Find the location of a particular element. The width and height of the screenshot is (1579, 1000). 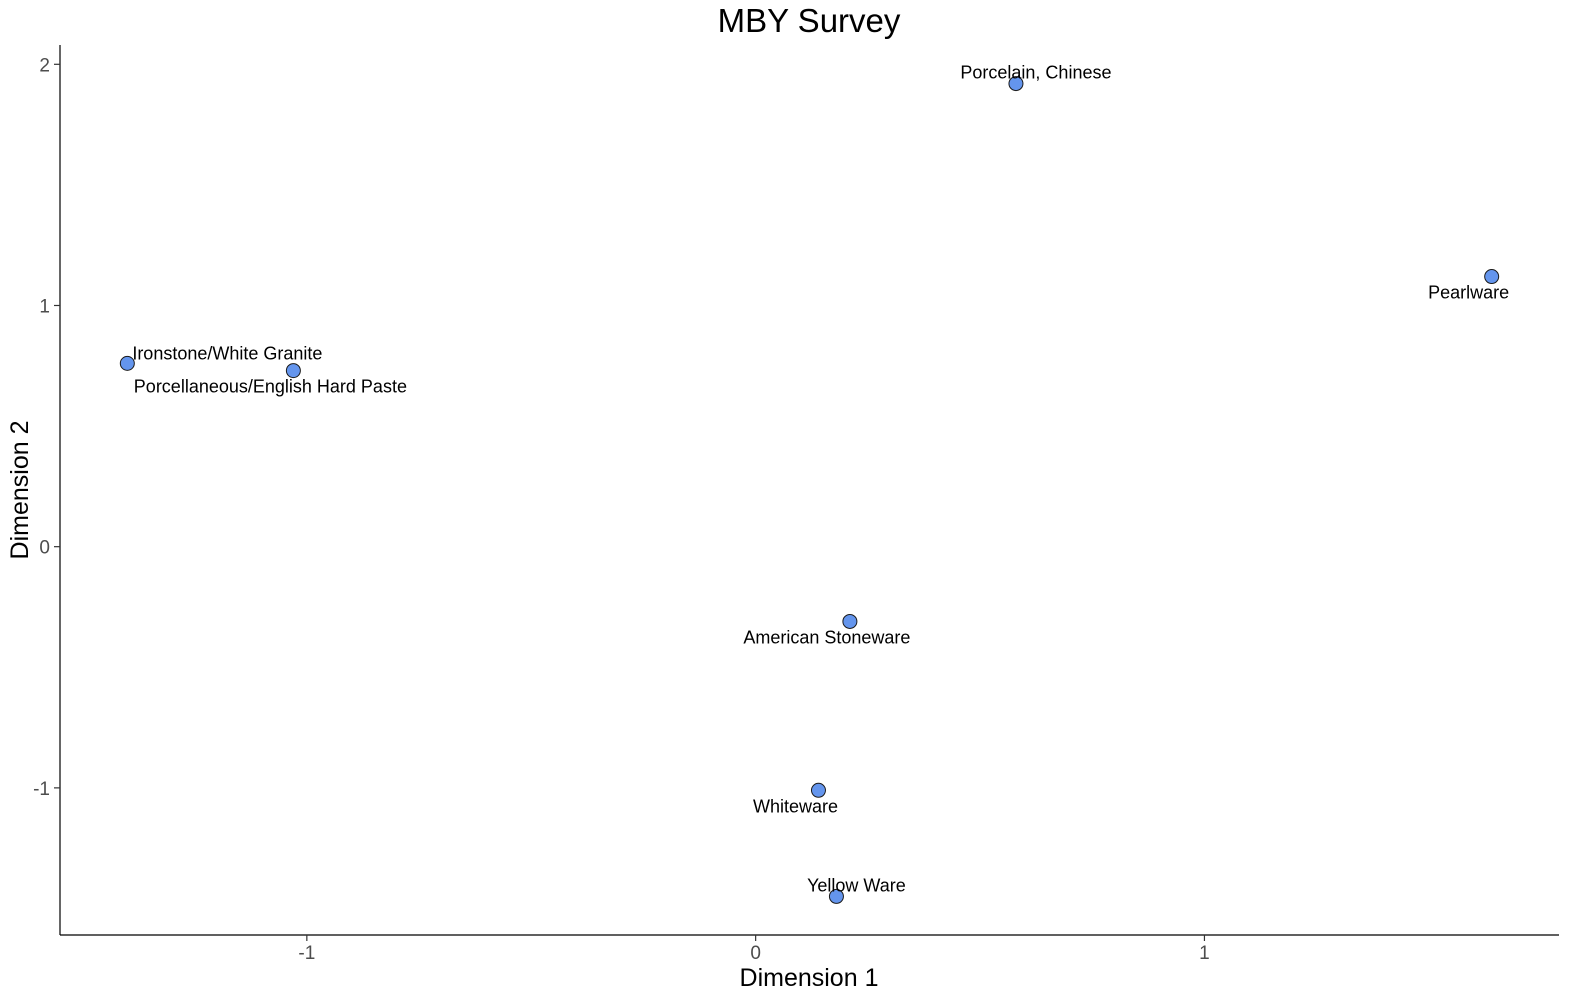

y-tick-label: -1 is located at coordinates (41, 789).